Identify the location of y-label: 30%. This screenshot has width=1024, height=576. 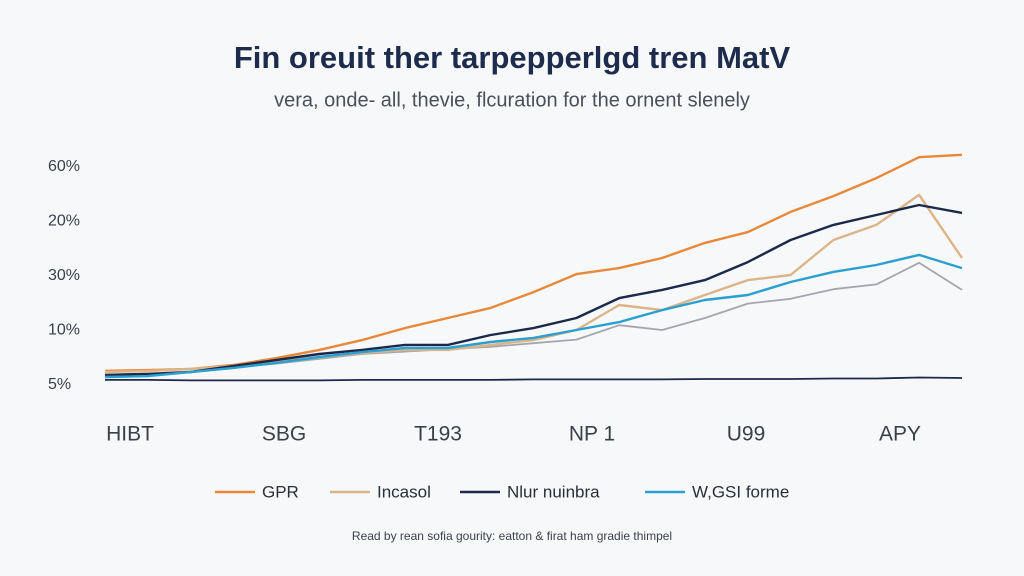
(64, 275).